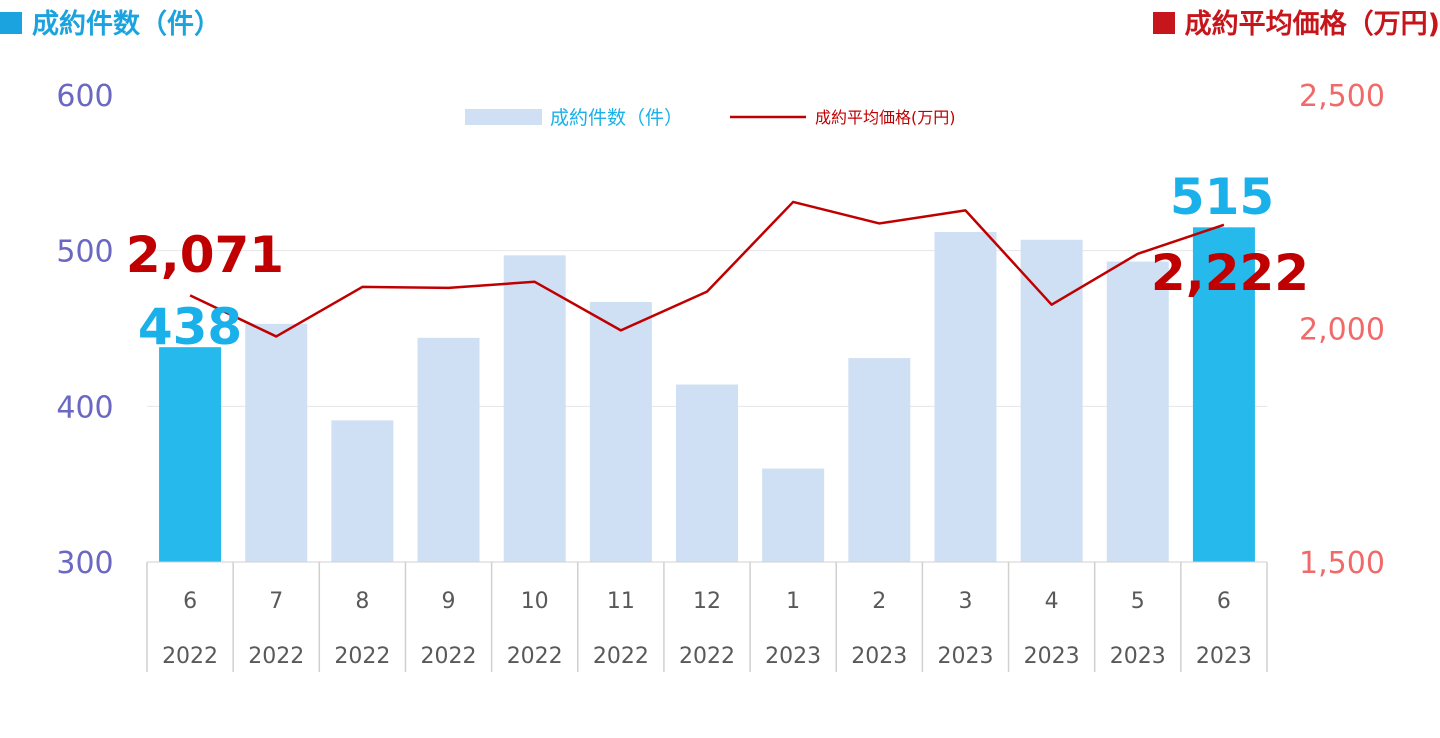 The image size is (1440, 738). Describe the element at coordinates (616, 118) in the screenshot. I see `legend-bar-label: 成約件数（件）` at that location.